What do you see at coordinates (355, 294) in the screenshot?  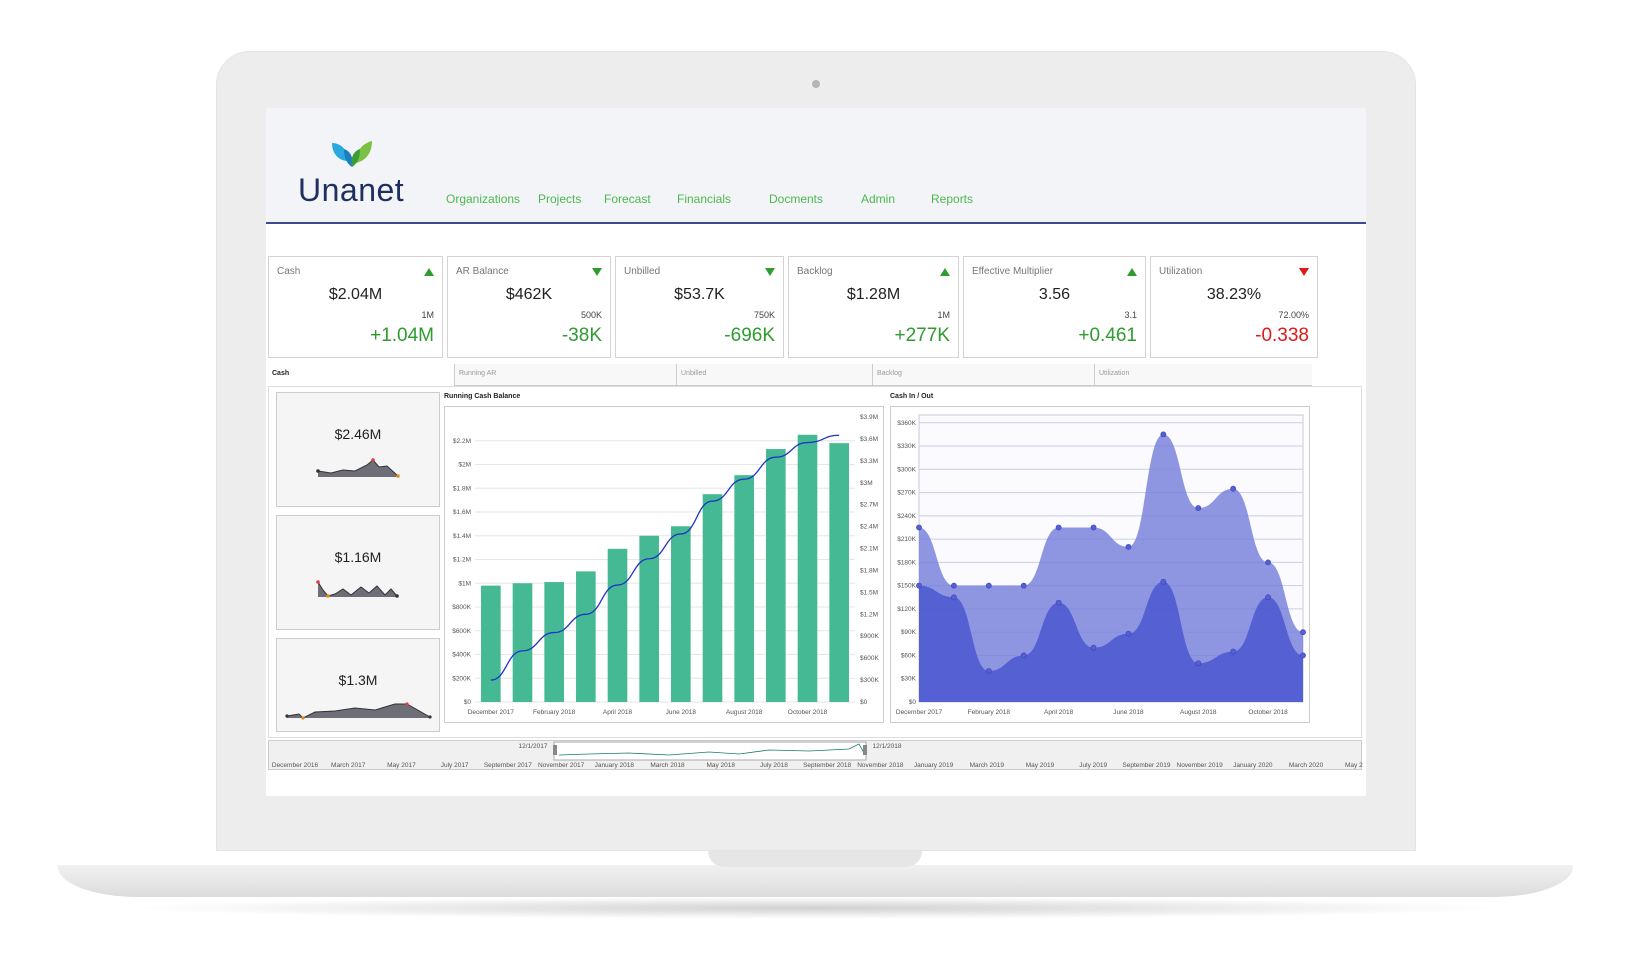 I see `kpi-value: $2.04M` at bounding box center [355, 294].